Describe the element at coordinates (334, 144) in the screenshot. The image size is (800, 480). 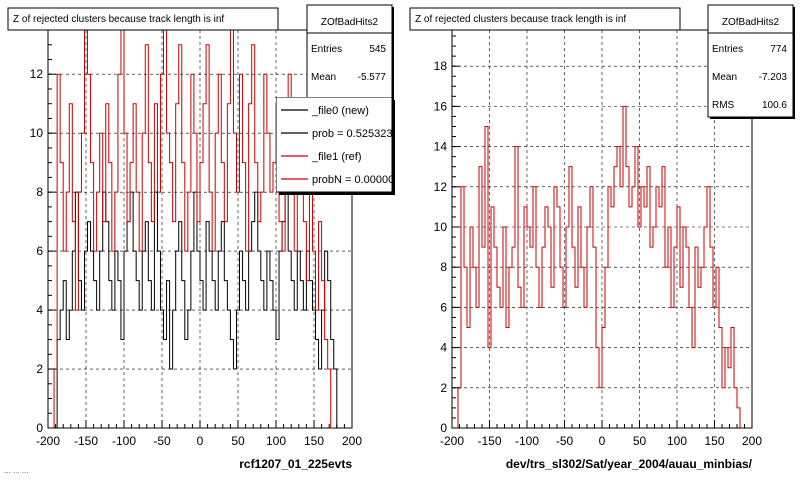
I see `legend-frame` at that location.